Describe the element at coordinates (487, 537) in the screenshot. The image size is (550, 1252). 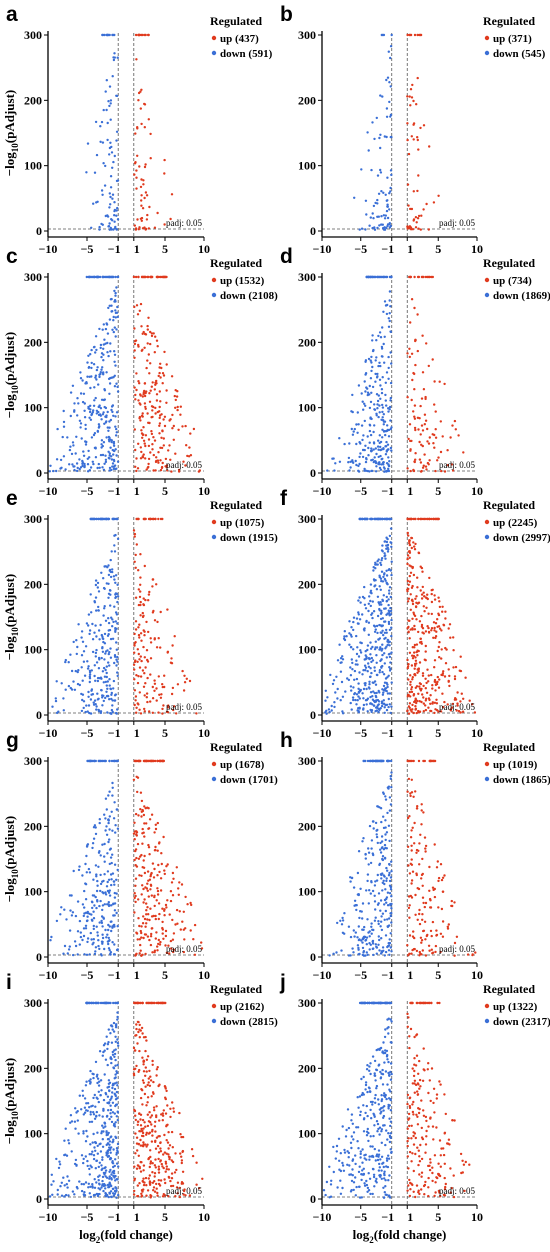
I see `legend-marker-down` at that location.